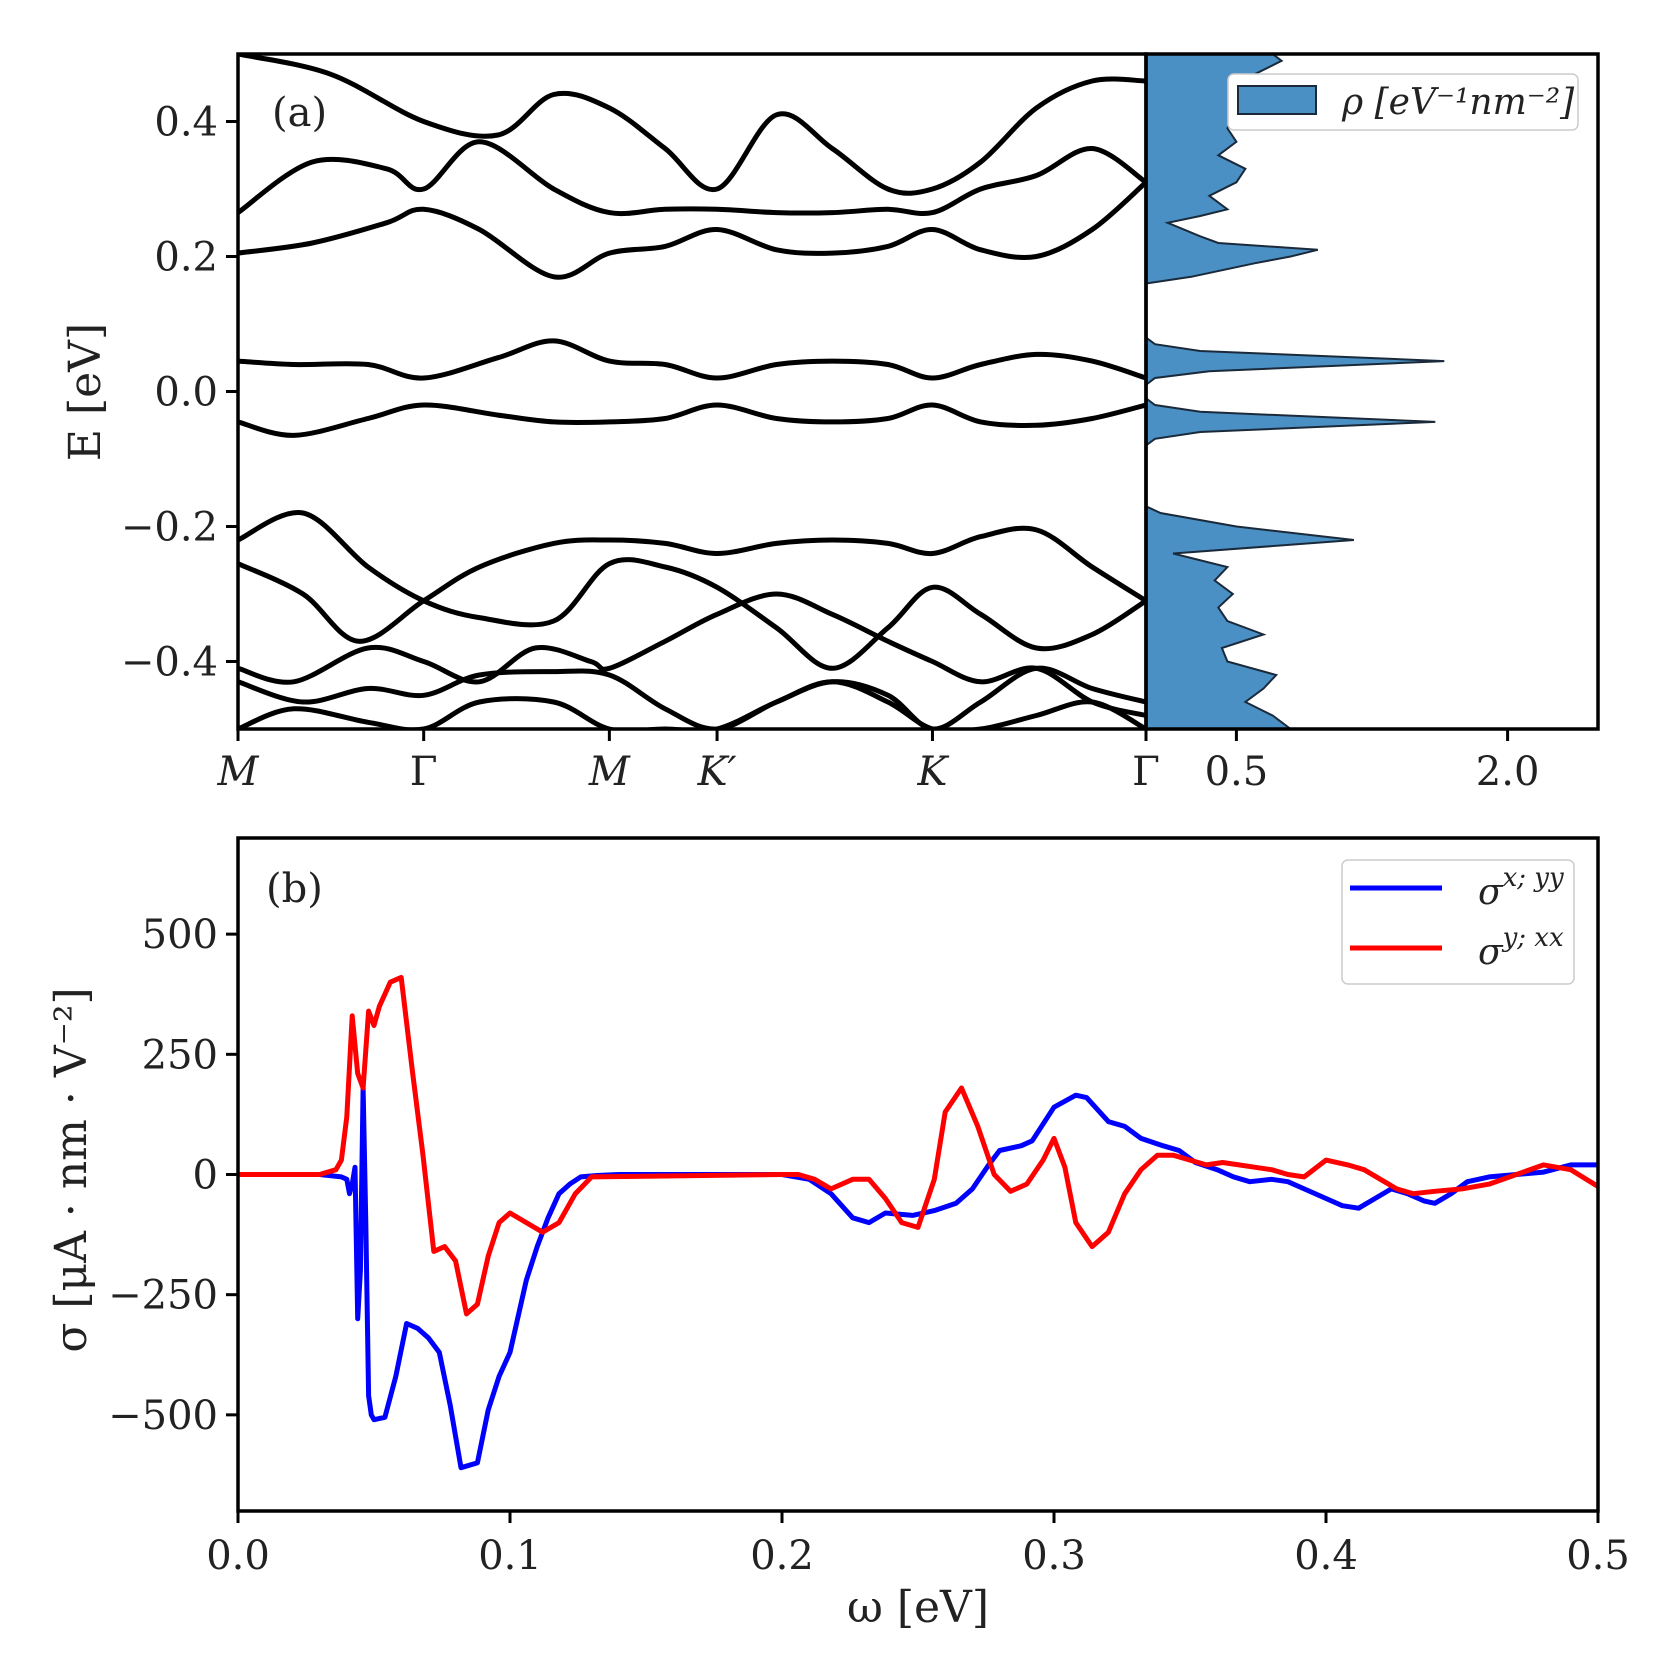  Describe the element at coordinates (180, 935) in the screenshot. I see `b-ytick-label: 500` at that location.